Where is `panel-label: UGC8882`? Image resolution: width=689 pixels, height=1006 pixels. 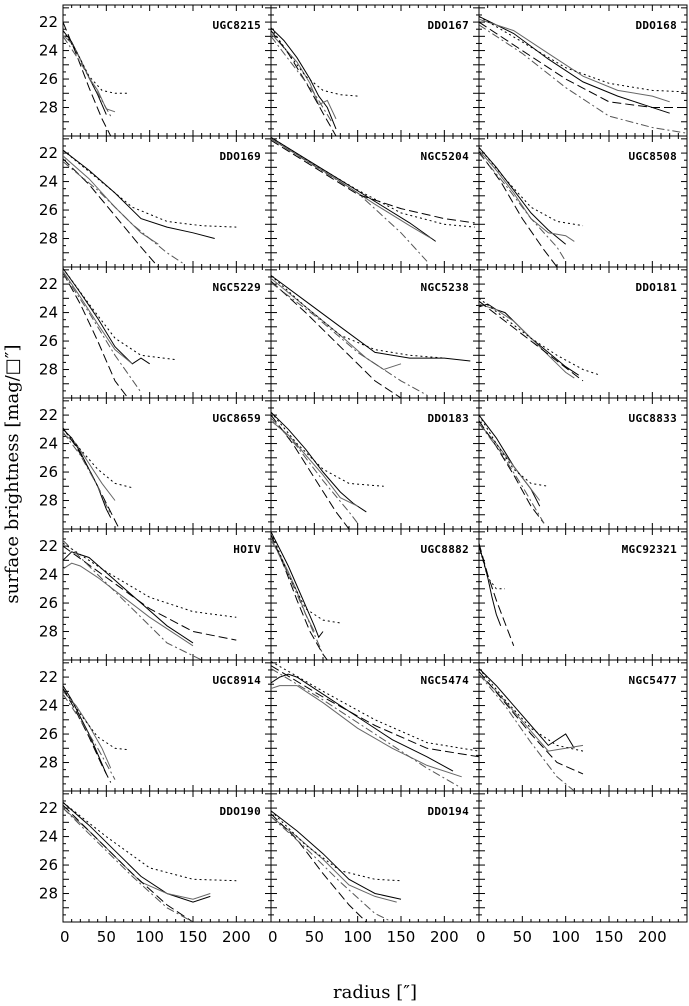 panel-label: UGC8882 is located at coordinates (445, 549).